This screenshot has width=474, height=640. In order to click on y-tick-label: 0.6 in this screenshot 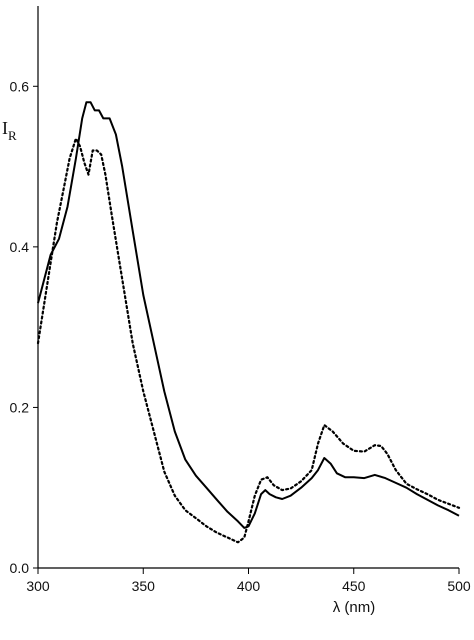, I will do `click(20, 86)`.